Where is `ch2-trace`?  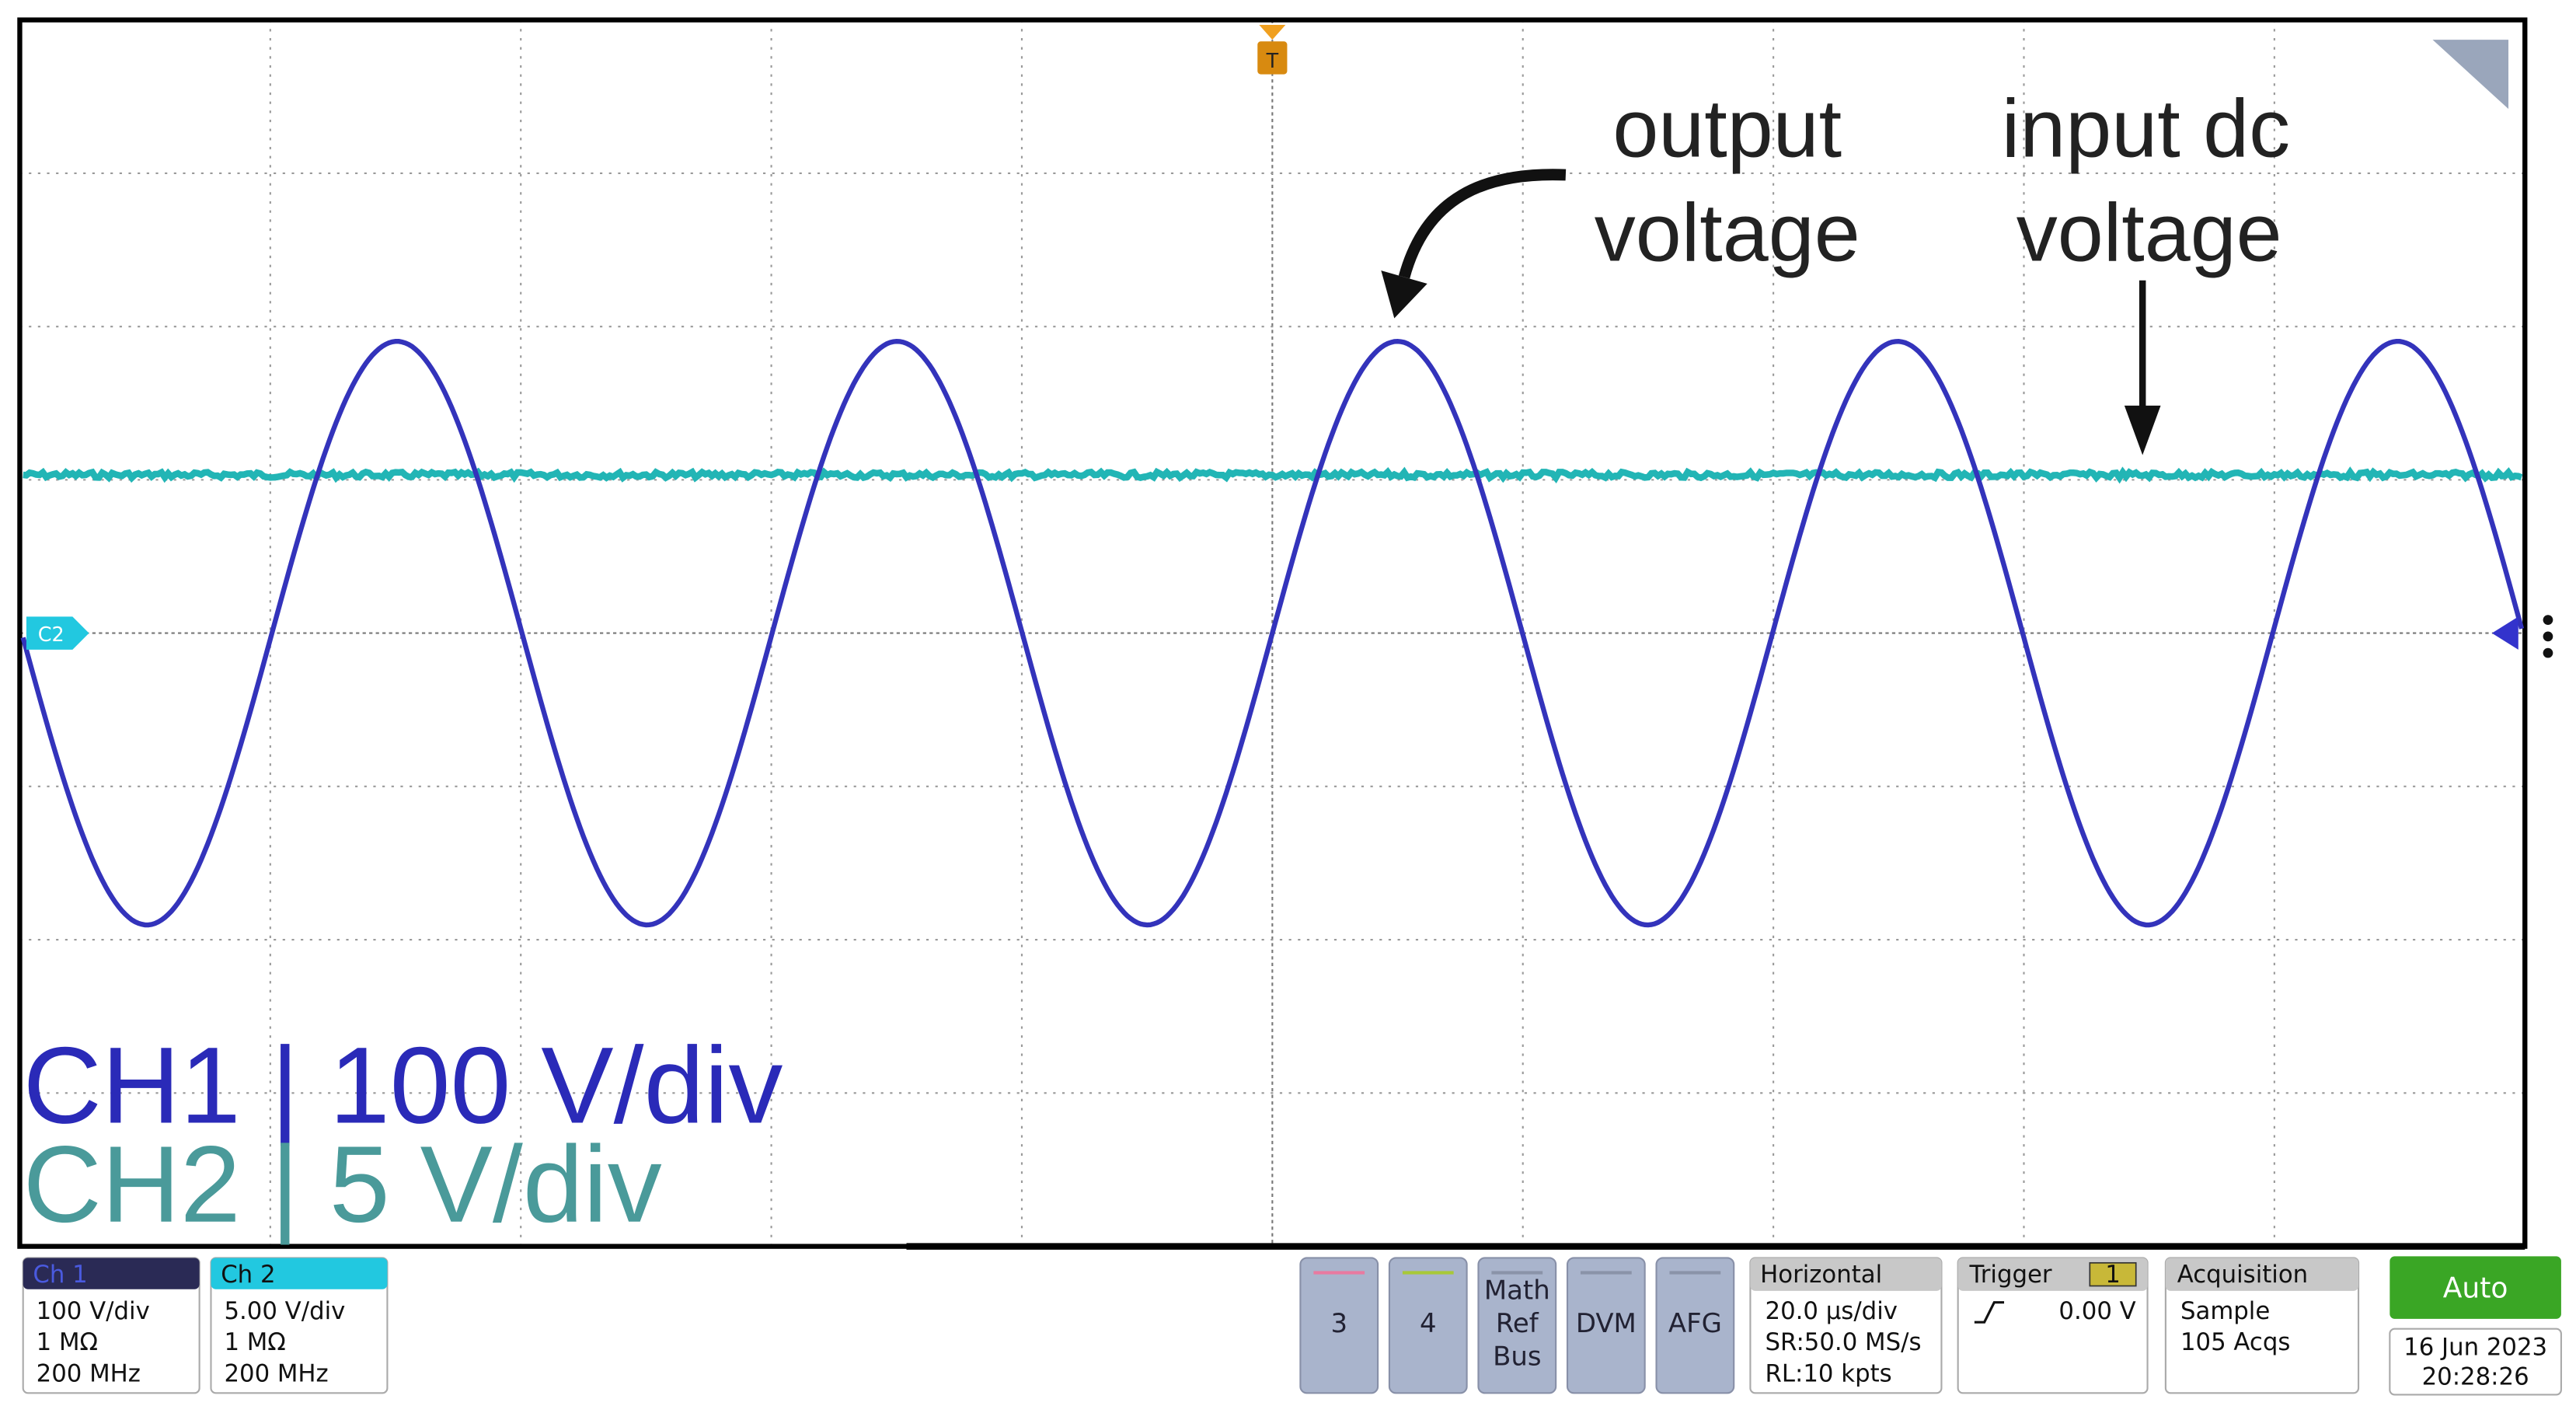
ch2-trace is located at coordinates (1273, 475).